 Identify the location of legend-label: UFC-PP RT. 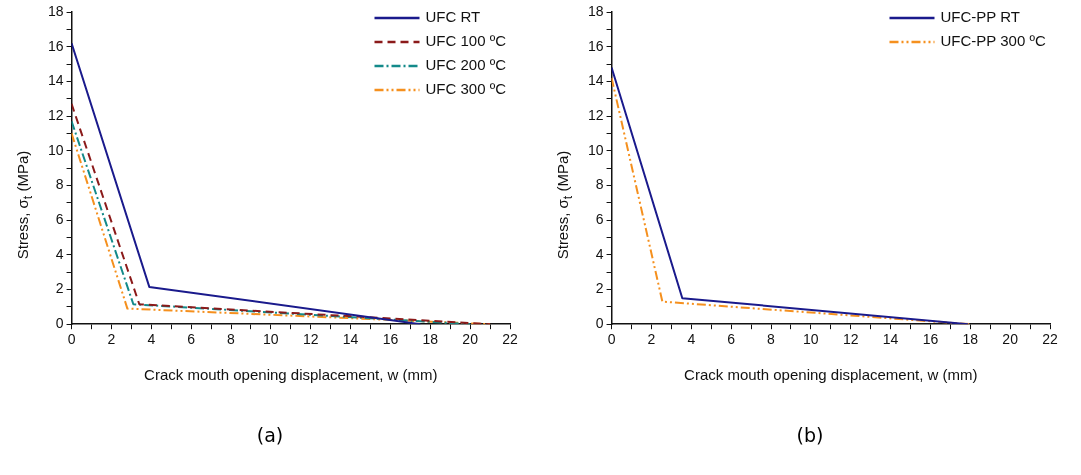
(980, 17).